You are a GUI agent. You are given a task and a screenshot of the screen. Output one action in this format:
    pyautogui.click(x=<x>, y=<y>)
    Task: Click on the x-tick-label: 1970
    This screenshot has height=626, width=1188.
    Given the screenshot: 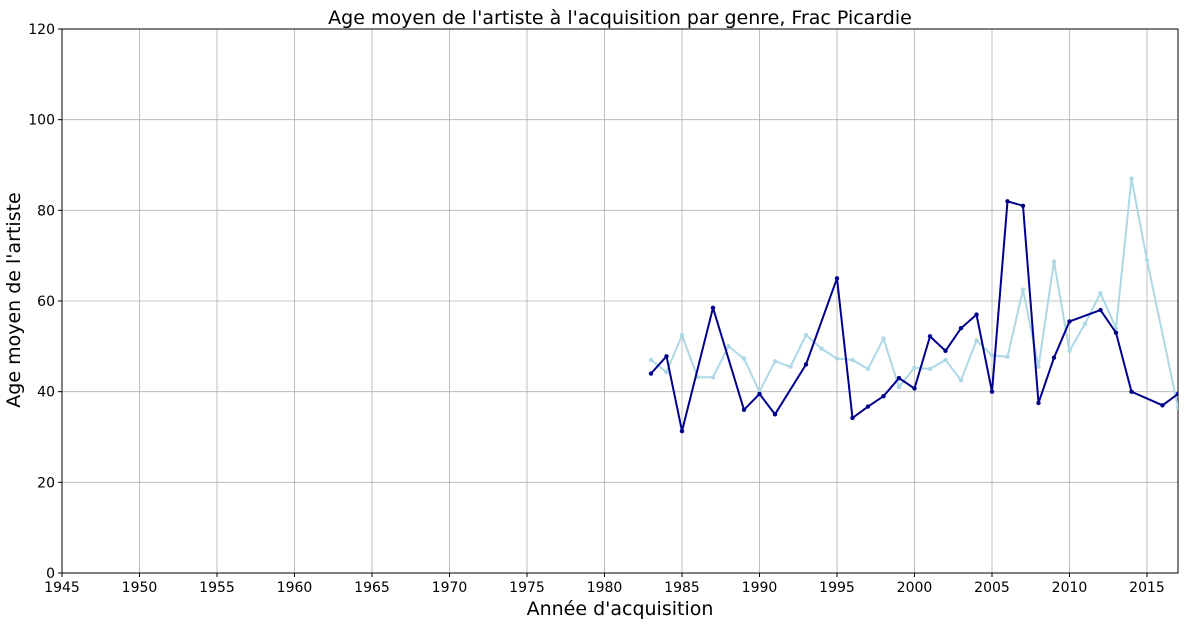 What is the action you would take?
    pyautogui.click(x=450, y=588)
    